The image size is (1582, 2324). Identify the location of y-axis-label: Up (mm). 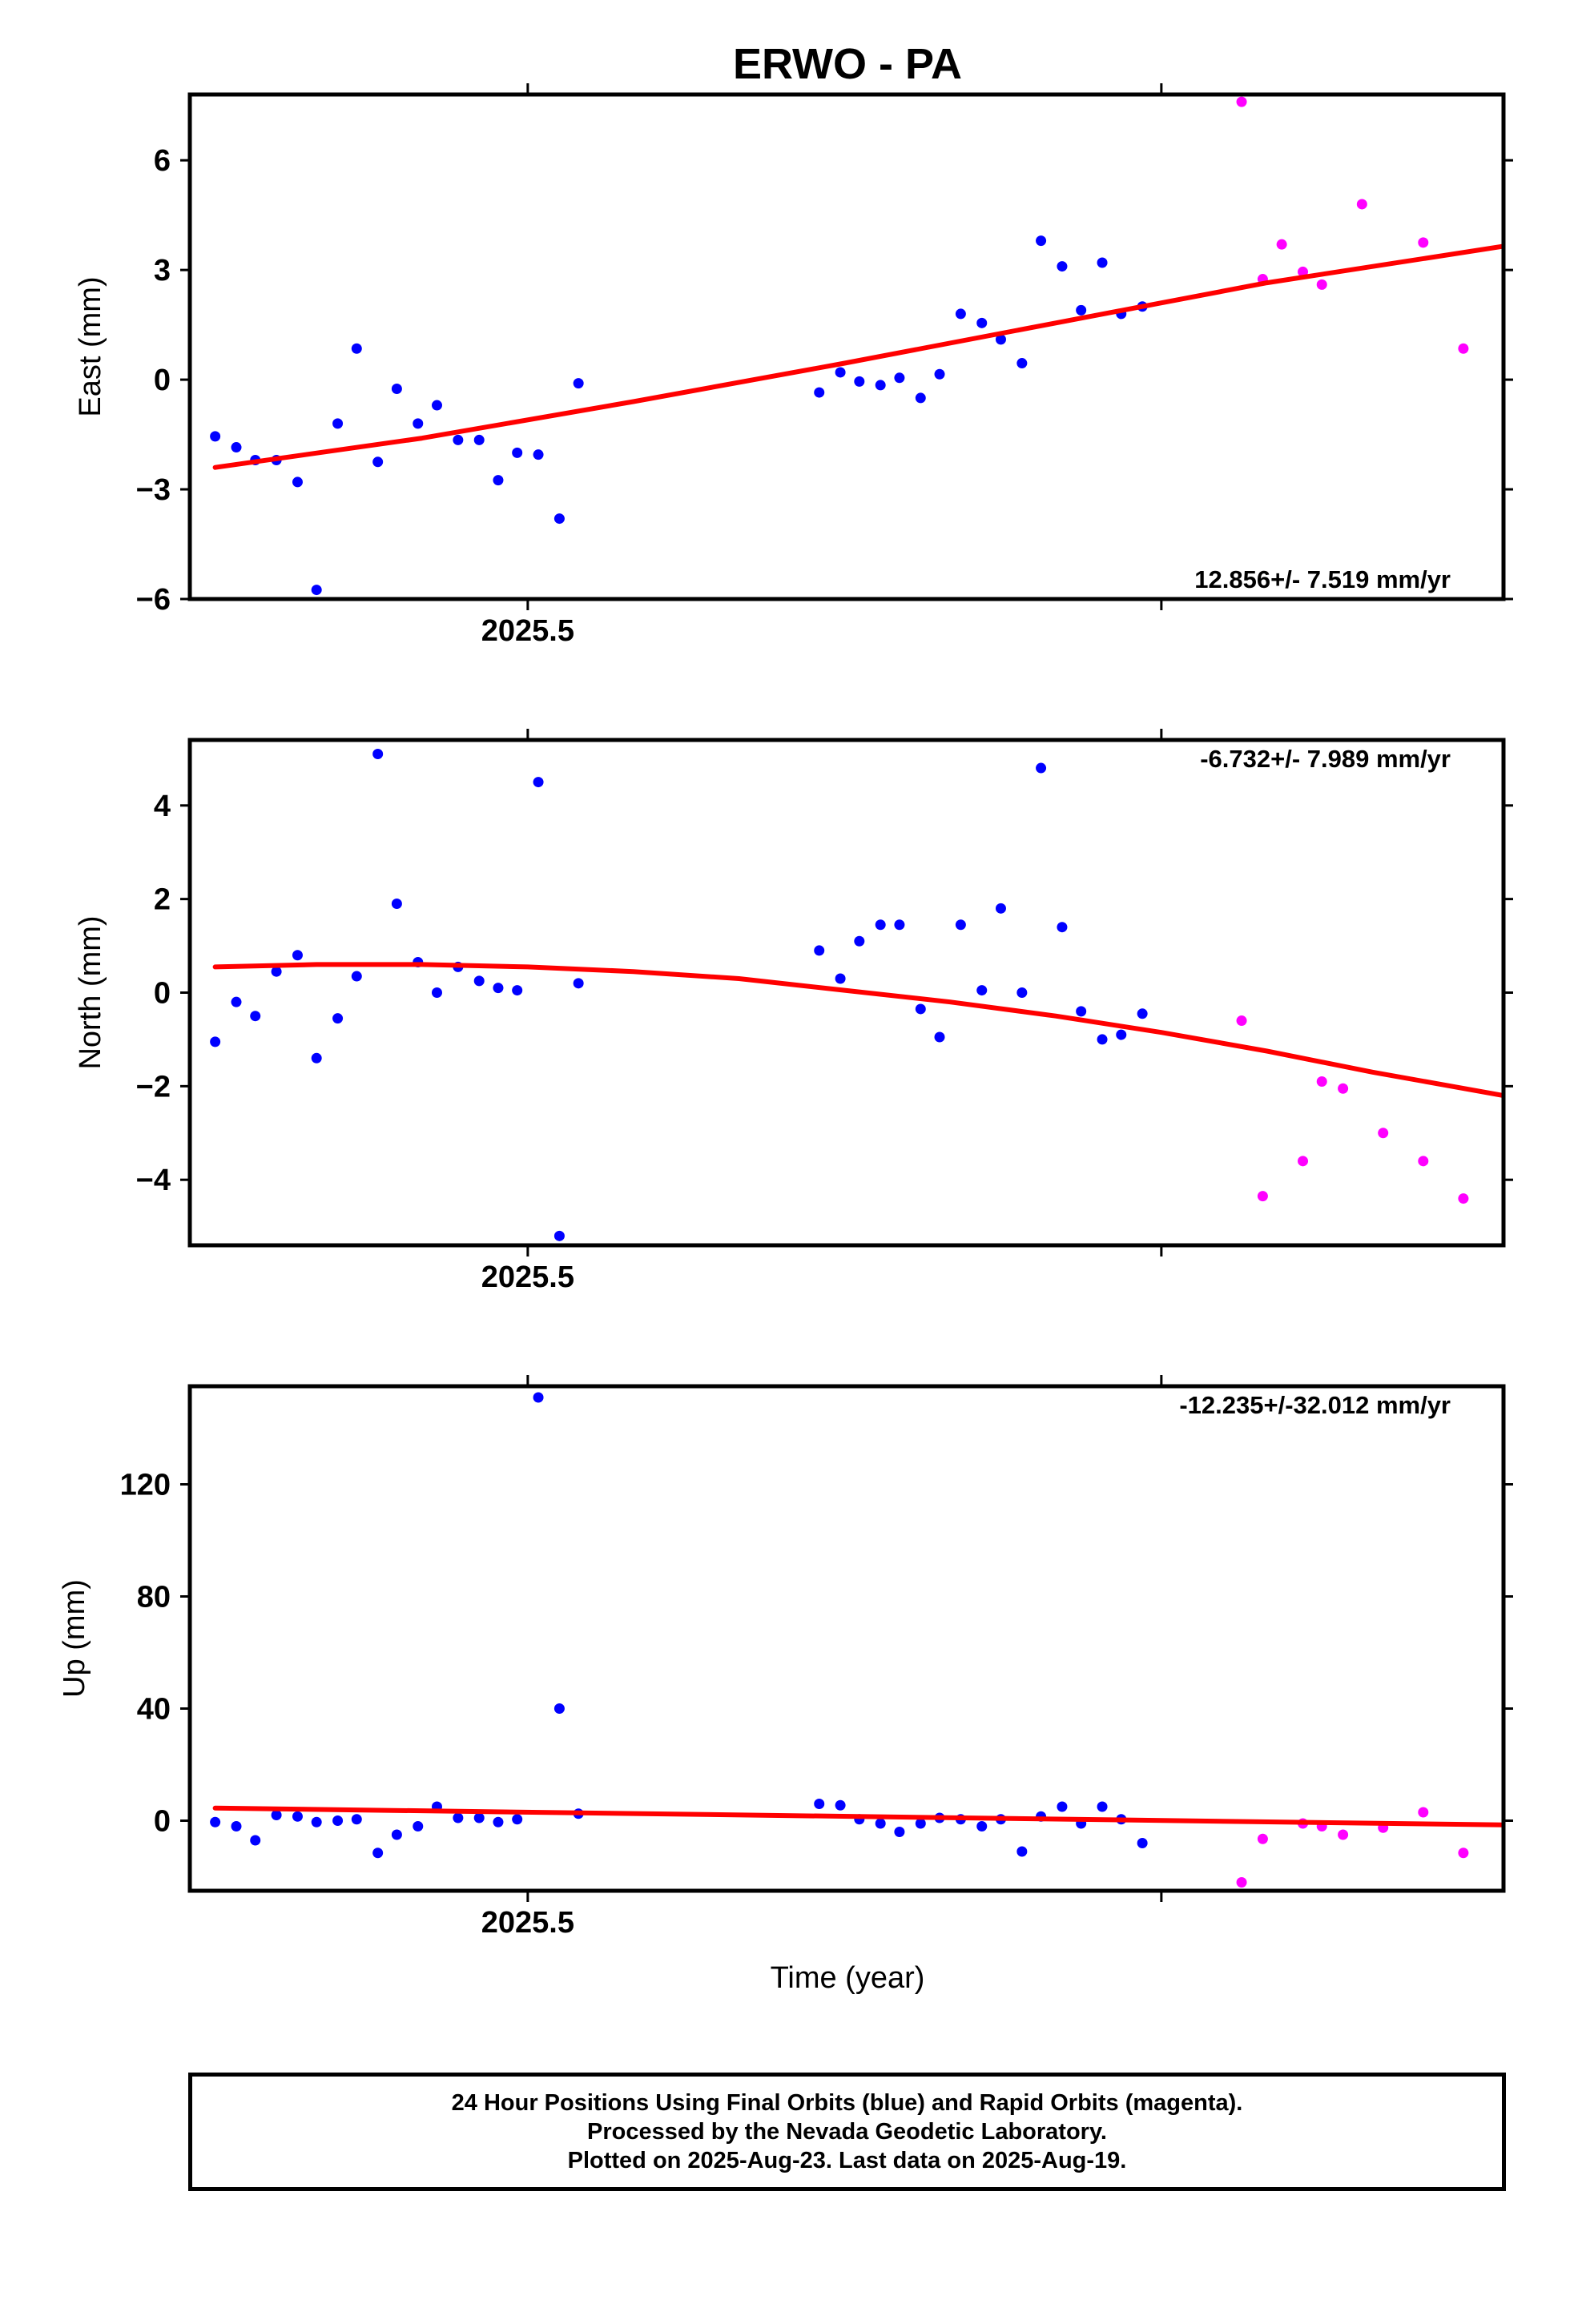
(74, 1638).